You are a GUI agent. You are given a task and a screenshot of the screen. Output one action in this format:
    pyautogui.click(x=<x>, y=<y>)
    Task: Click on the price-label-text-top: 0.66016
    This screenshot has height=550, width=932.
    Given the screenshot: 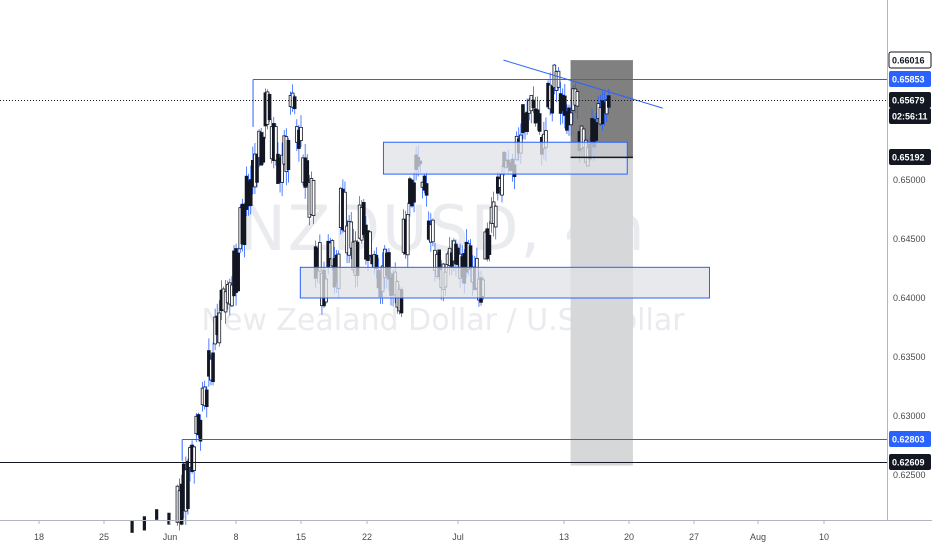 What is the action you would take?
    pyautogui.click(x=908, y=61)
    